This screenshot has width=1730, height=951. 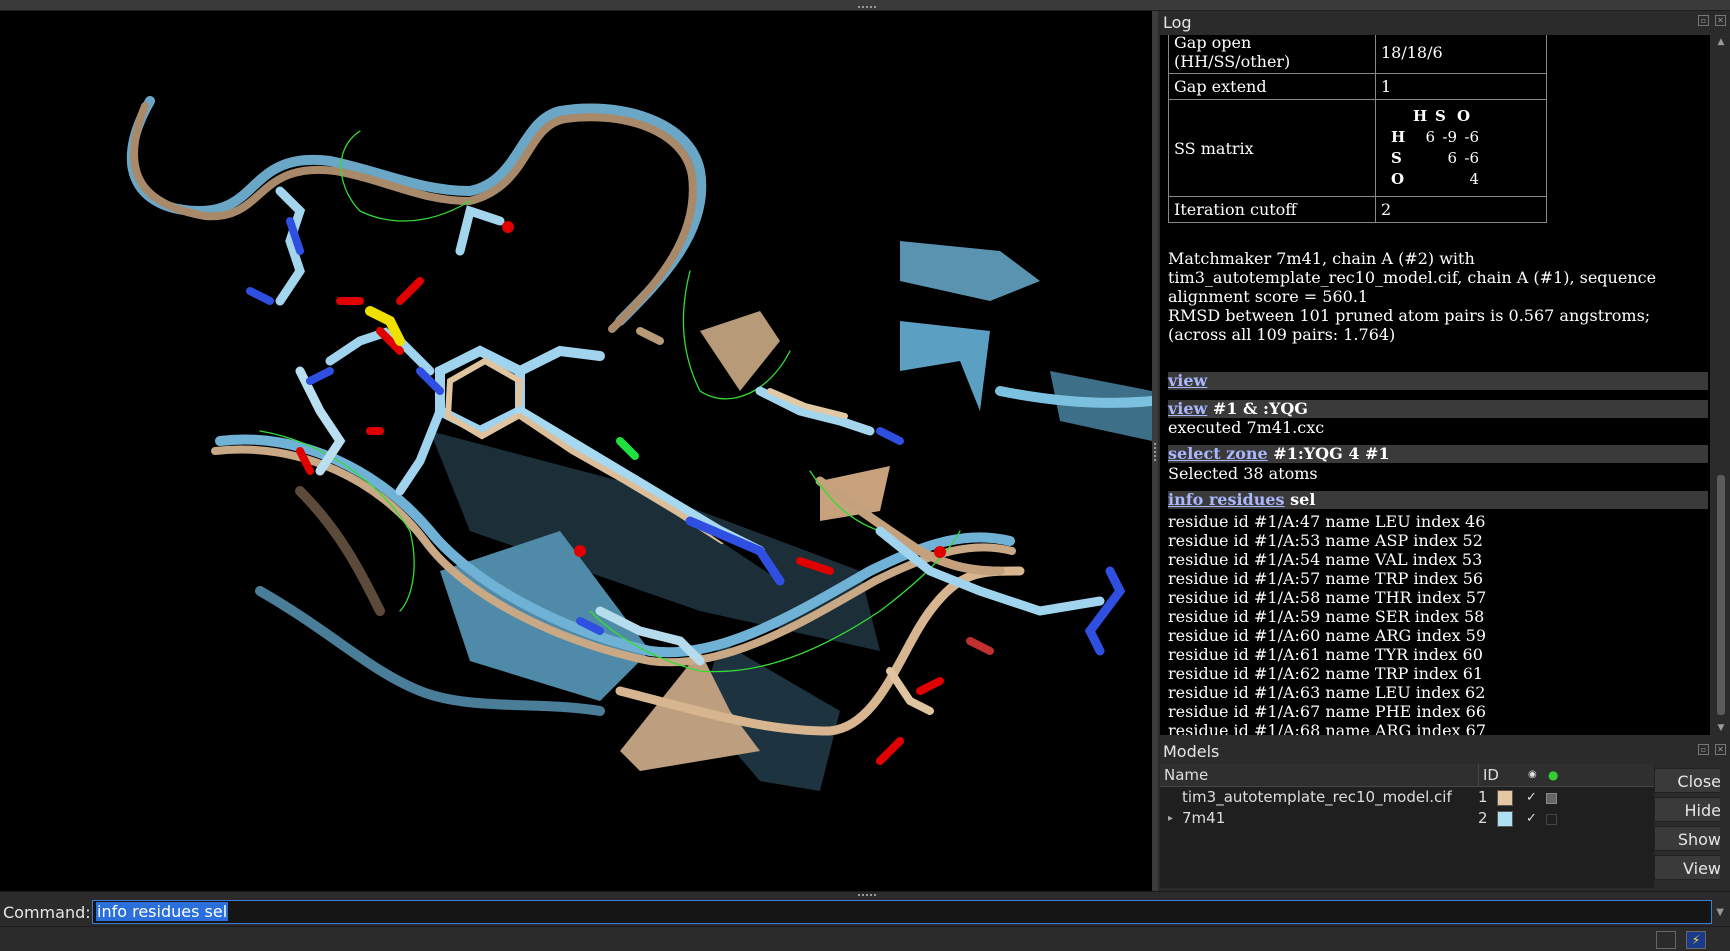 What do you see at coordinates (1326, 578) in the screenshot?
I see `list-item: residue id #1/A:57 name TRP index 56` at bounding box center [1326, 578].